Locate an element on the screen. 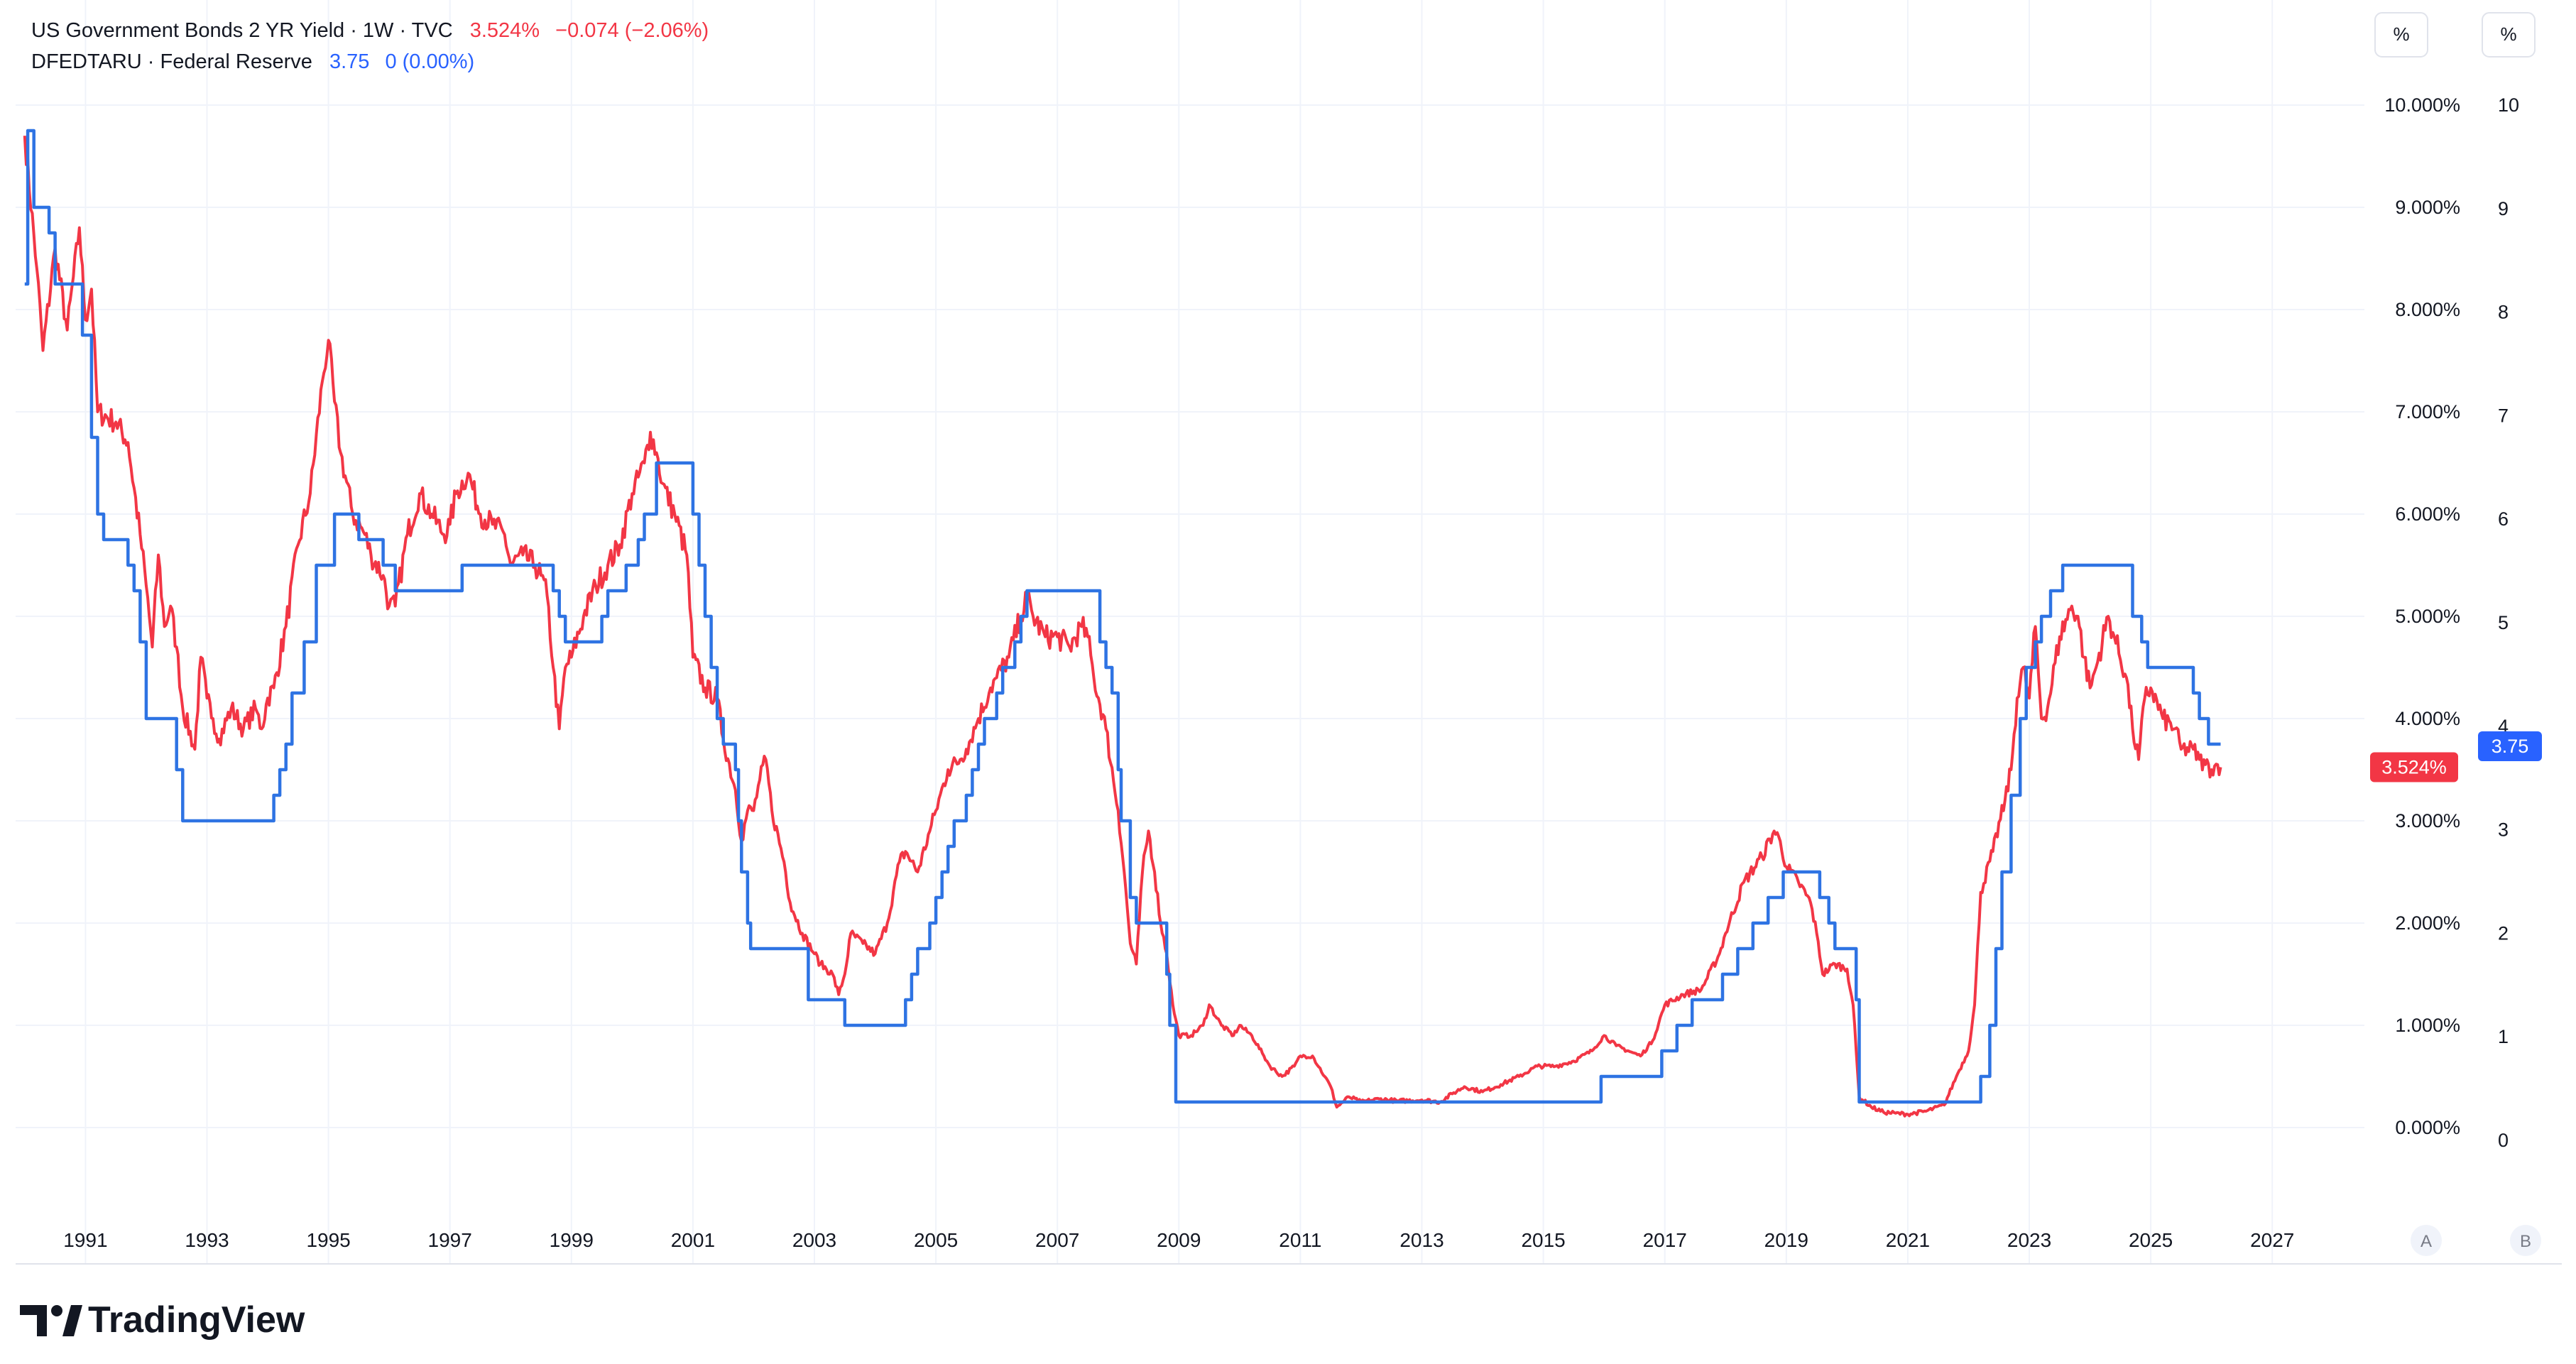 This screenshot has width=2576, height=1364. left-axis-tick-label: 8.000% is located at coordinates (2427, 310).